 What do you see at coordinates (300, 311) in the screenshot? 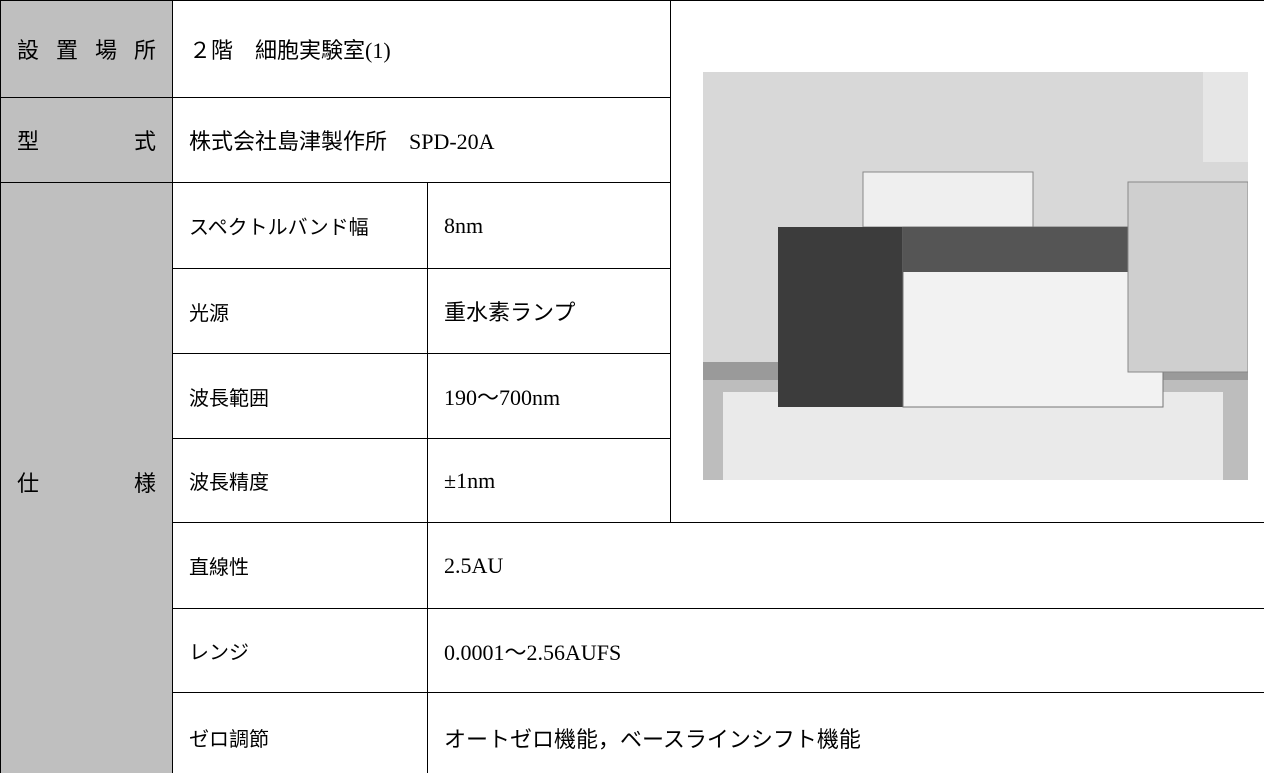
I see `spec-name-cell: 光源` at bounding box center [300, 311].